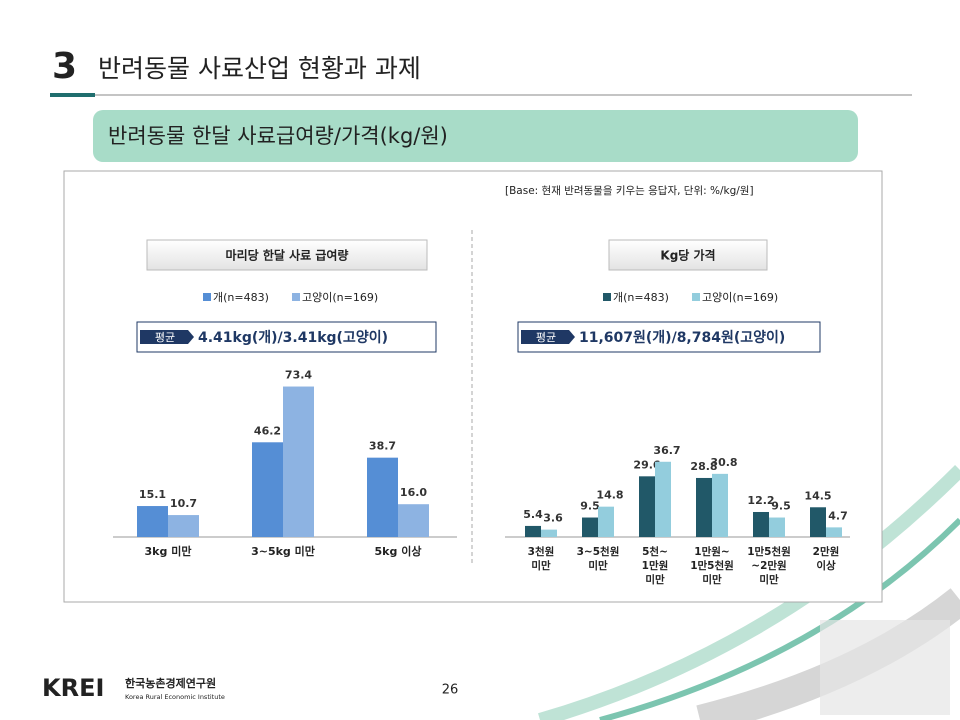  Describe the element at coordinates (73, 688) in the screenshot. I see `logo: KREI` at that location.